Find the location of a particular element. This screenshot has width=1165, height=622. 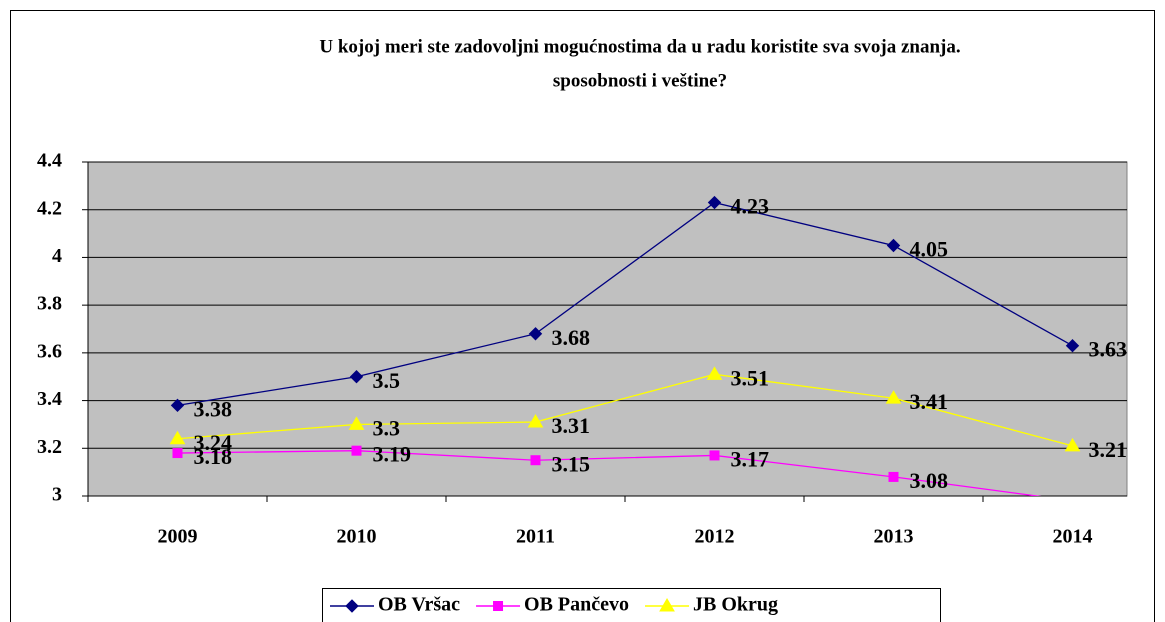

data-label: 3.17 is located at coordinates (750, 458).